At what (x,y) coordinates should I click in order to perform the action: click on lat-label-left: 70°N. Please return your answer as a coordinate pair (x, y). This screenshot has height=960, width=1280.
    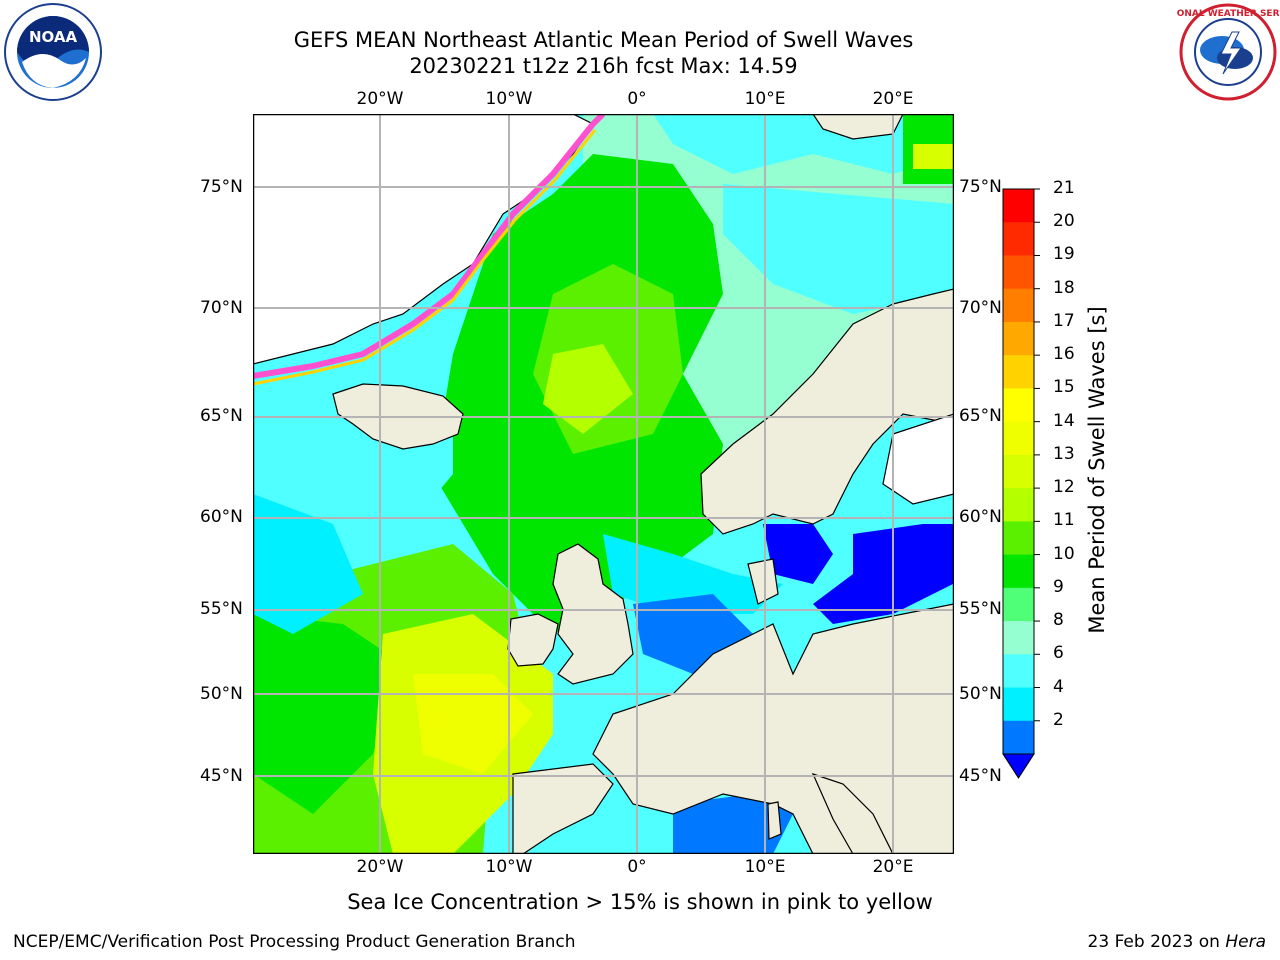
    Looking at the image, I should click on (221, 308).